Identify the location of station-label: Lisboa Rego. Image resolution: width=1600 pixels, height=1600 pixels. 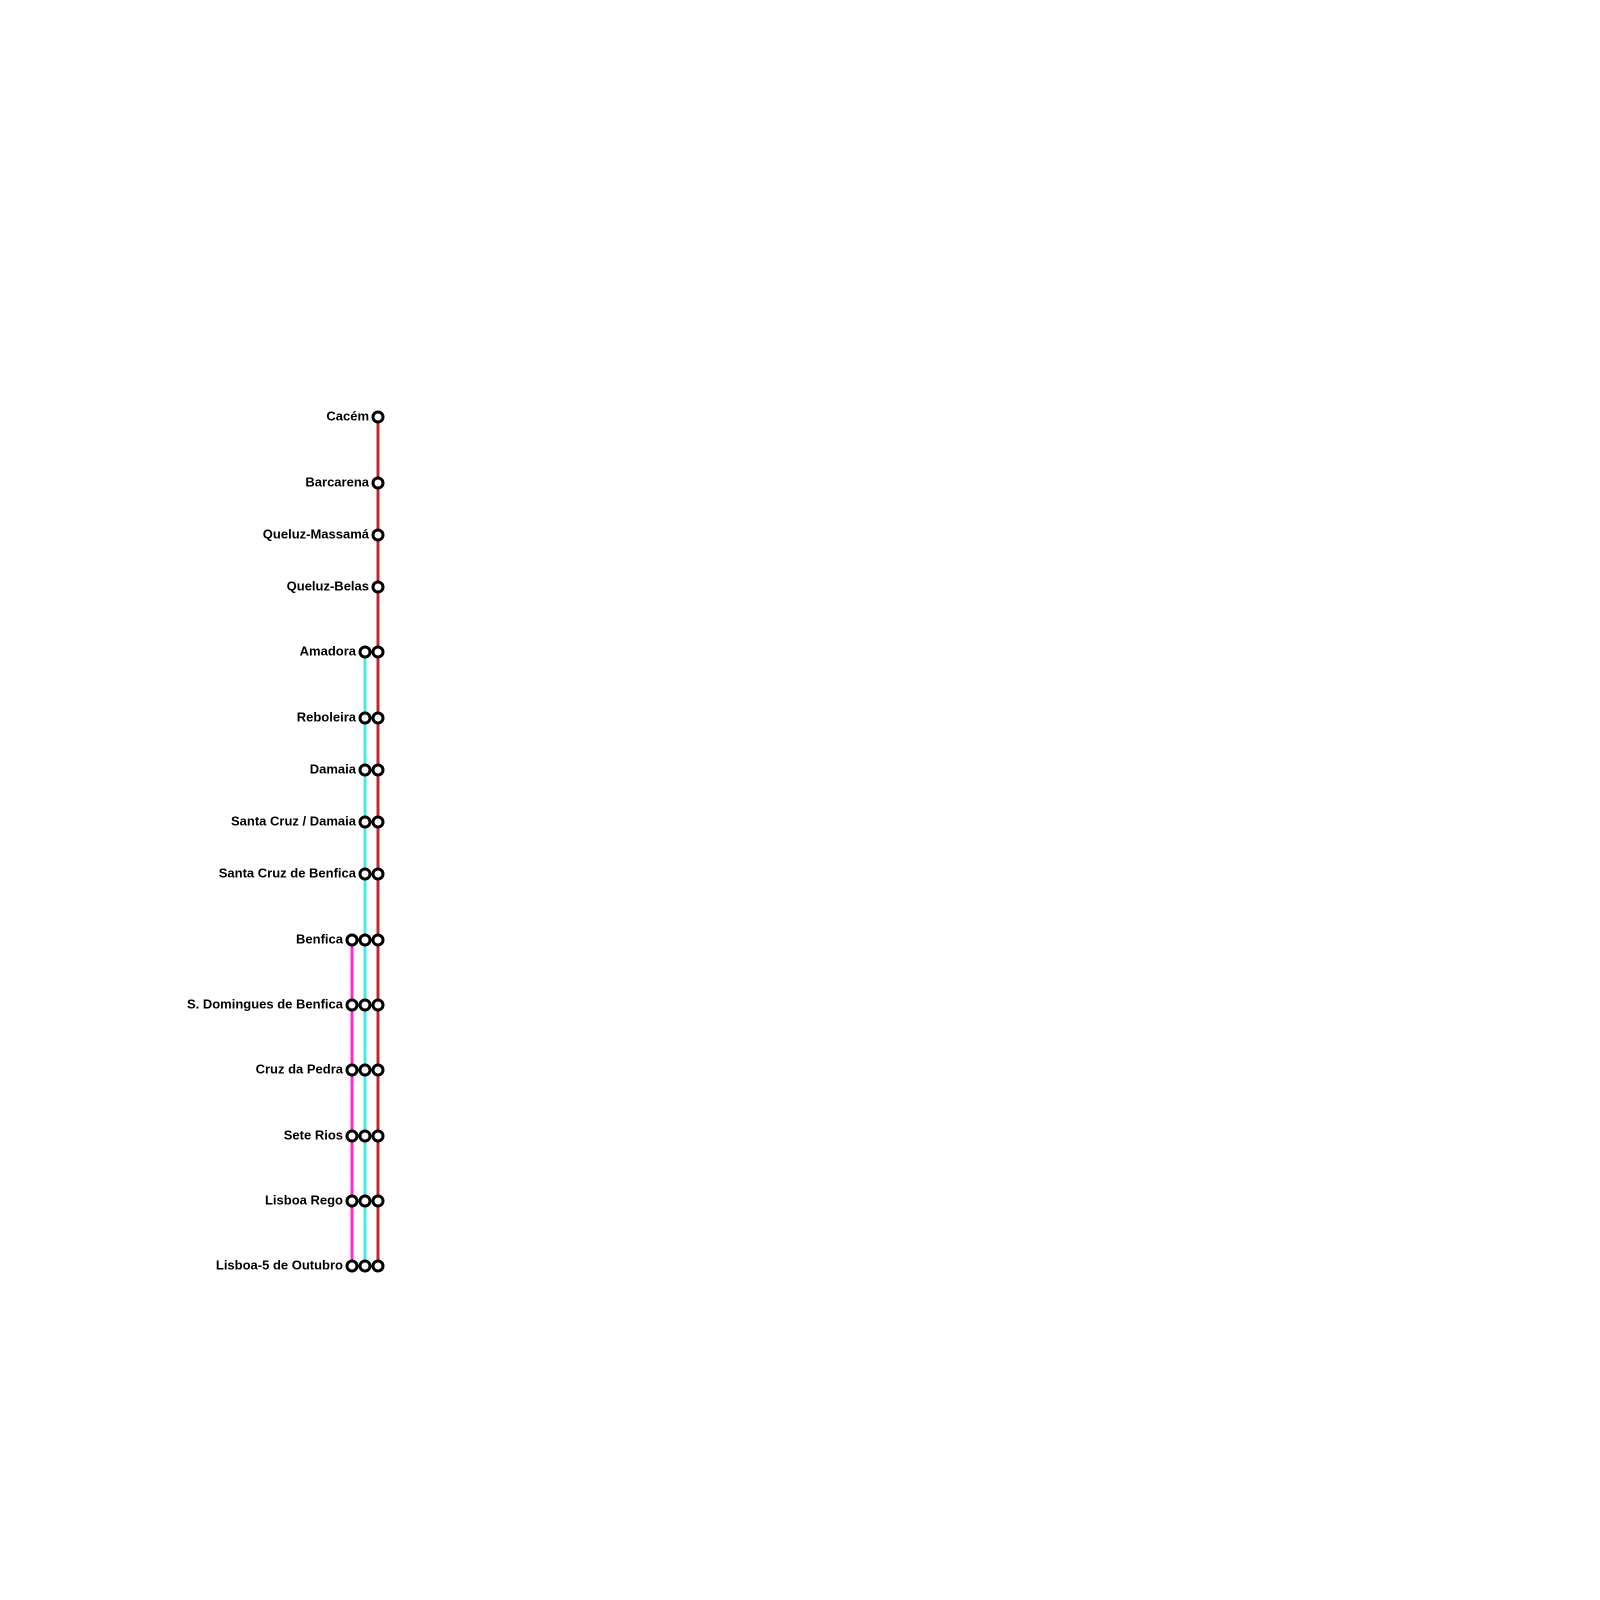
(304, 1199).